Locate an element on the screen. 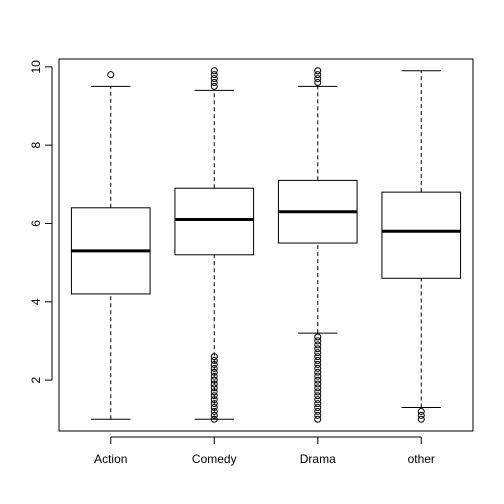 This screenshot has width=504, height=504. y-tick-label: 2 is located at coordinates (36, 379).